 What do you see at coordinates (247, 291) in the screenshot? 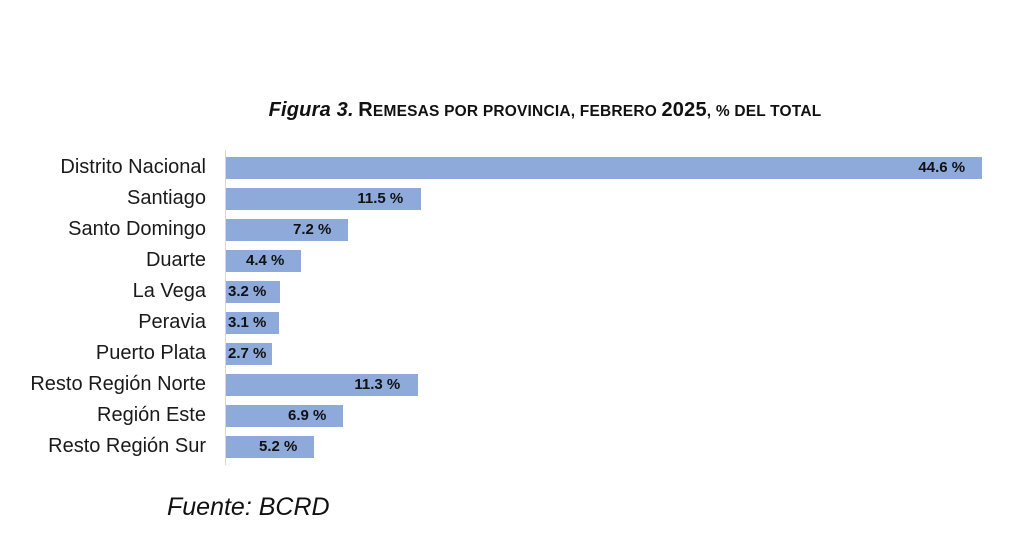
I see `value-label: 3.2 %` at bounding box center [247, 291].